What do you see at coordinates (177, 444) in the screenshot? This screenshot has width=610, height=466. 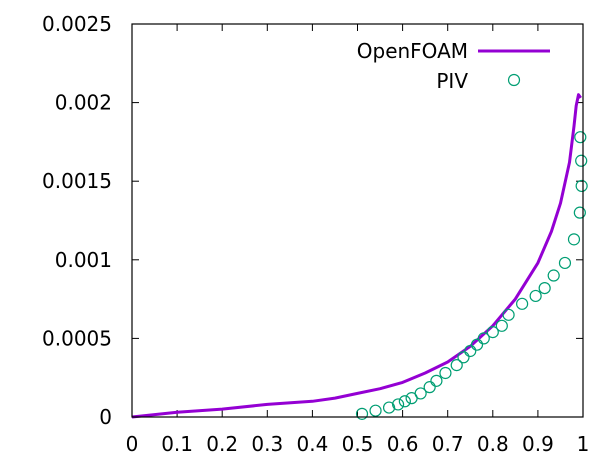 I see `x-tick-label: 0.1` at bounding box center [177, 444].